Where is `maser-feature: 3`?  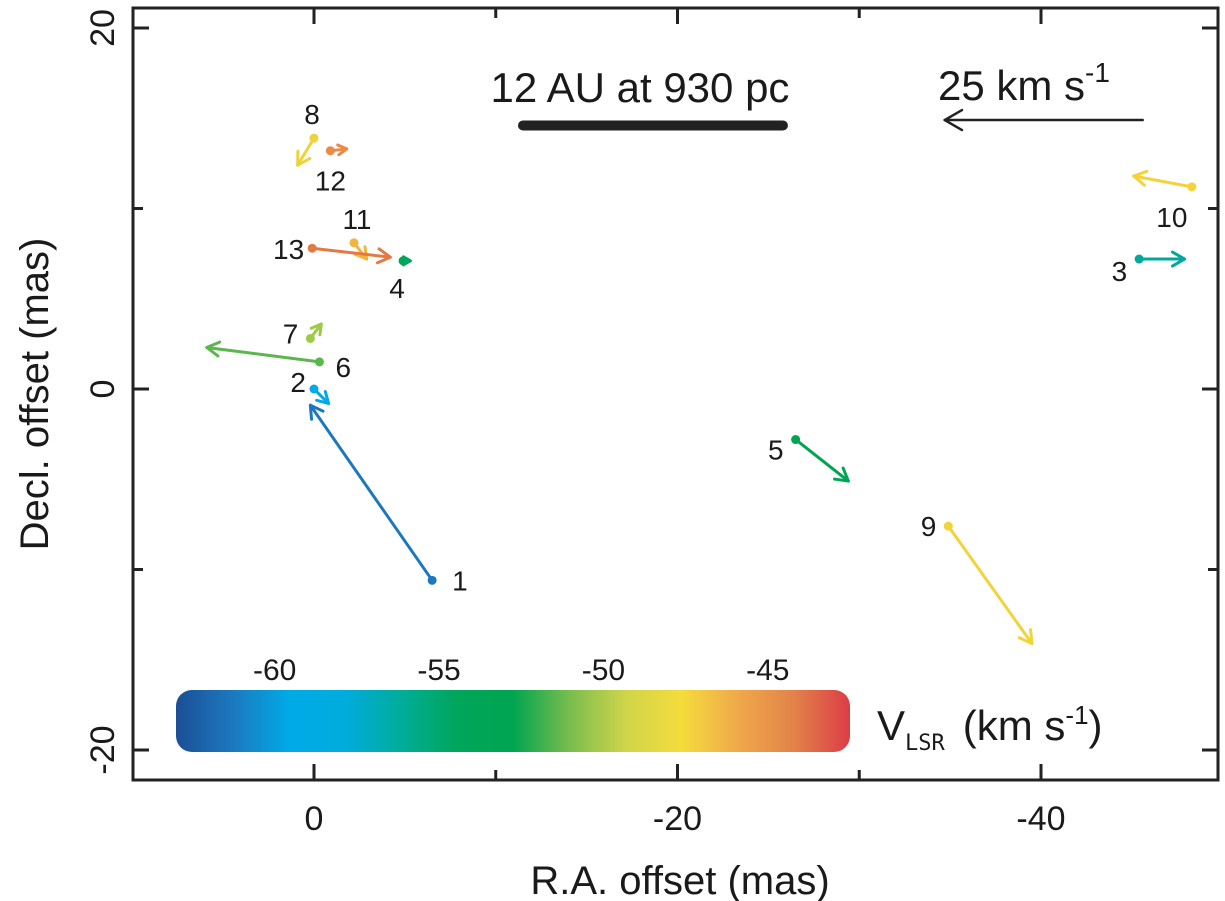 maser-feature: 3 is located at coordinates (1149, 268).